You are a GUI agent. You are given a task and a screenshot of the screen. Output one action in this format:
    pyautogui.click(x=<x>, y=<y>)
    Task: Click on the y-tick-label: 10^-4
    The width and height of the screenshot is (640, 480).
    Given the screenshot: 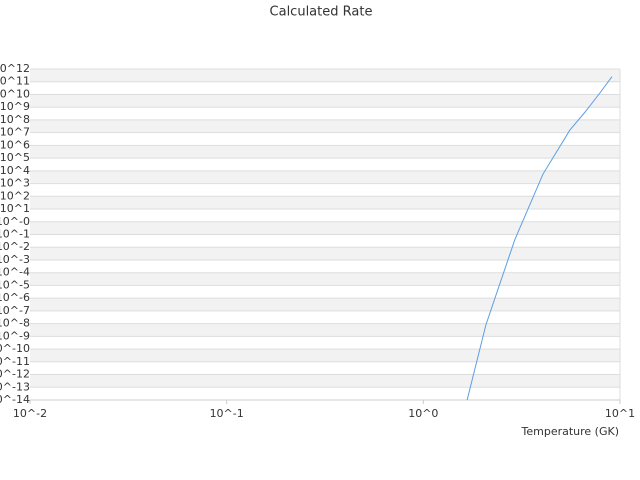 What is the action you would take?
    pyautogui.click(x=15, y=272)
    